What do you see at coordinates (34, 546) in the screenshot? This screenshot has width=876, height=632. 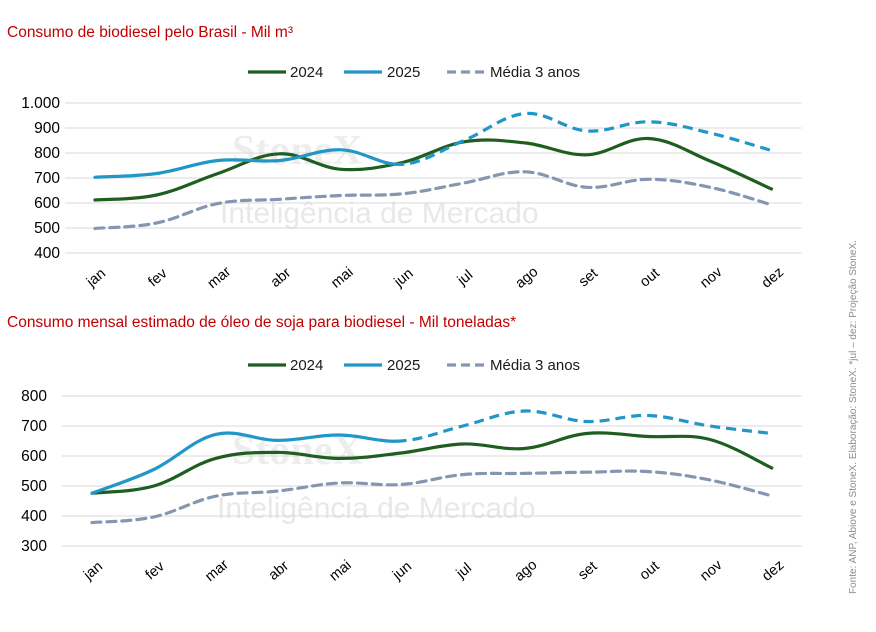 I see `y-tick-label: 300` at bounding box center [34, 546].